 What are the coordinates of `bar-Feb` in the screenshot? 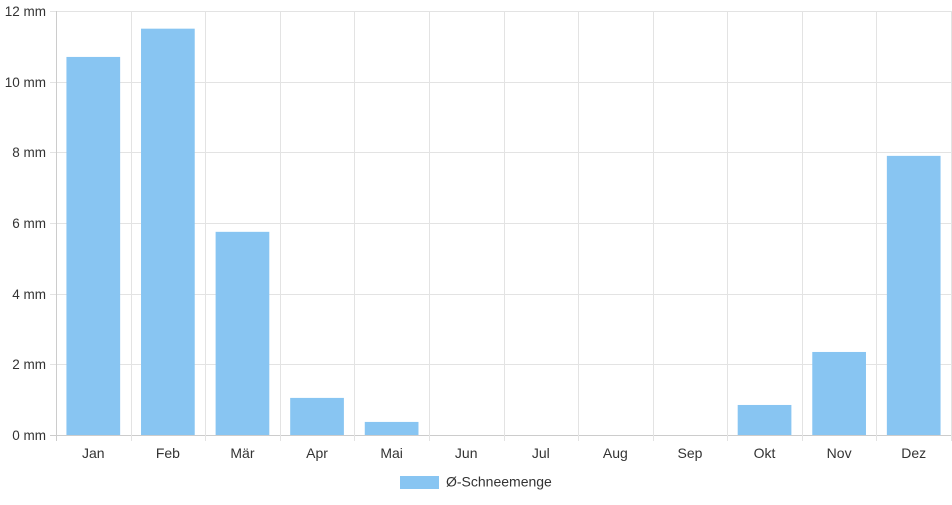 It's located at (168, 232).